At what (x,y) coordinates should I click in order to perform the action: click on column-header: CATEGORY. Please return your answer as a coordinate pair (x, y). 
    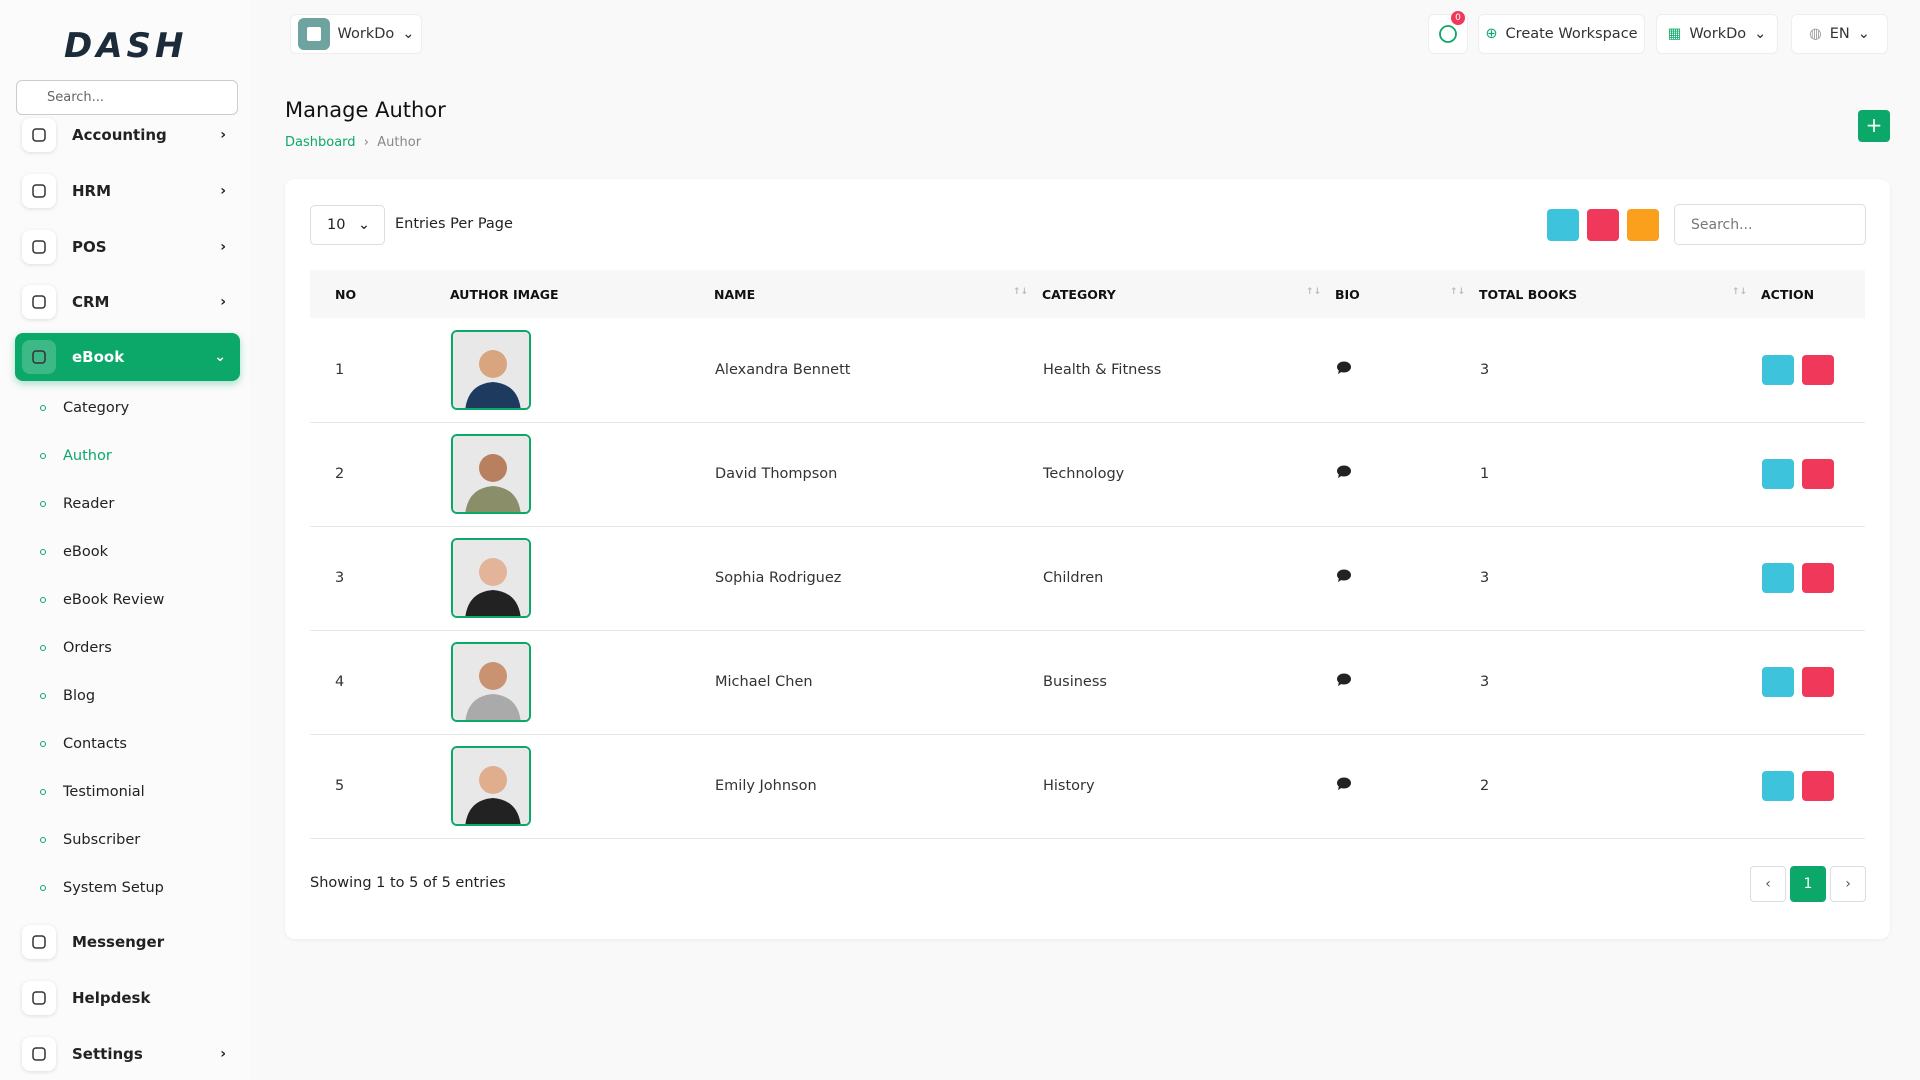
    Looking at the image, I should click on (1188, 294).